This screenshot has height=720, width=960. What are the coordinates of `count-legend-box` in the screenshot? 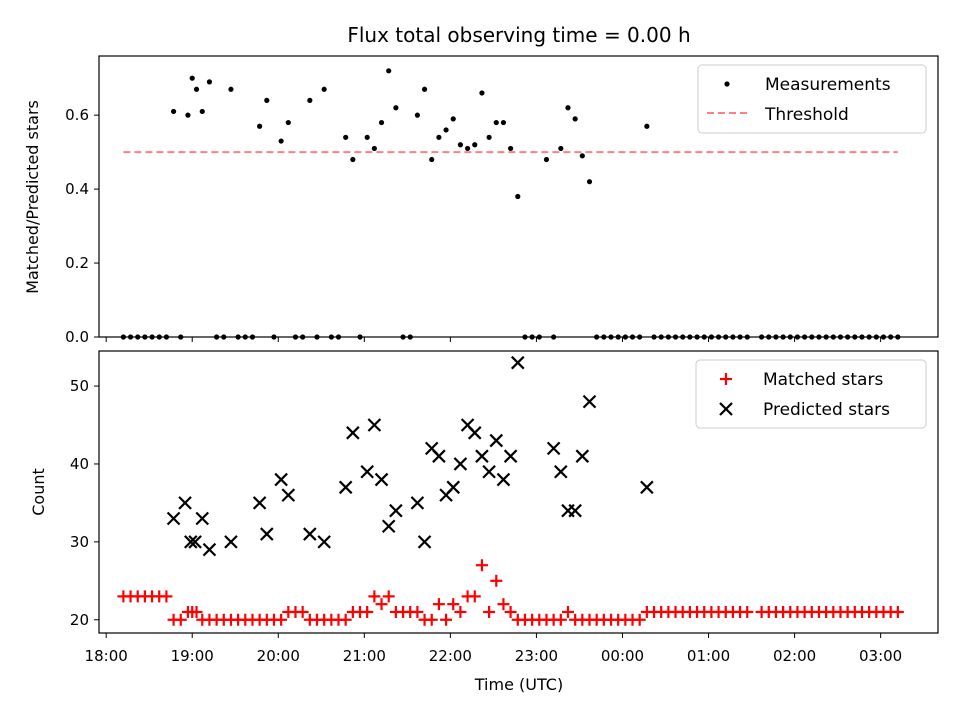 It's located at (811, 394).